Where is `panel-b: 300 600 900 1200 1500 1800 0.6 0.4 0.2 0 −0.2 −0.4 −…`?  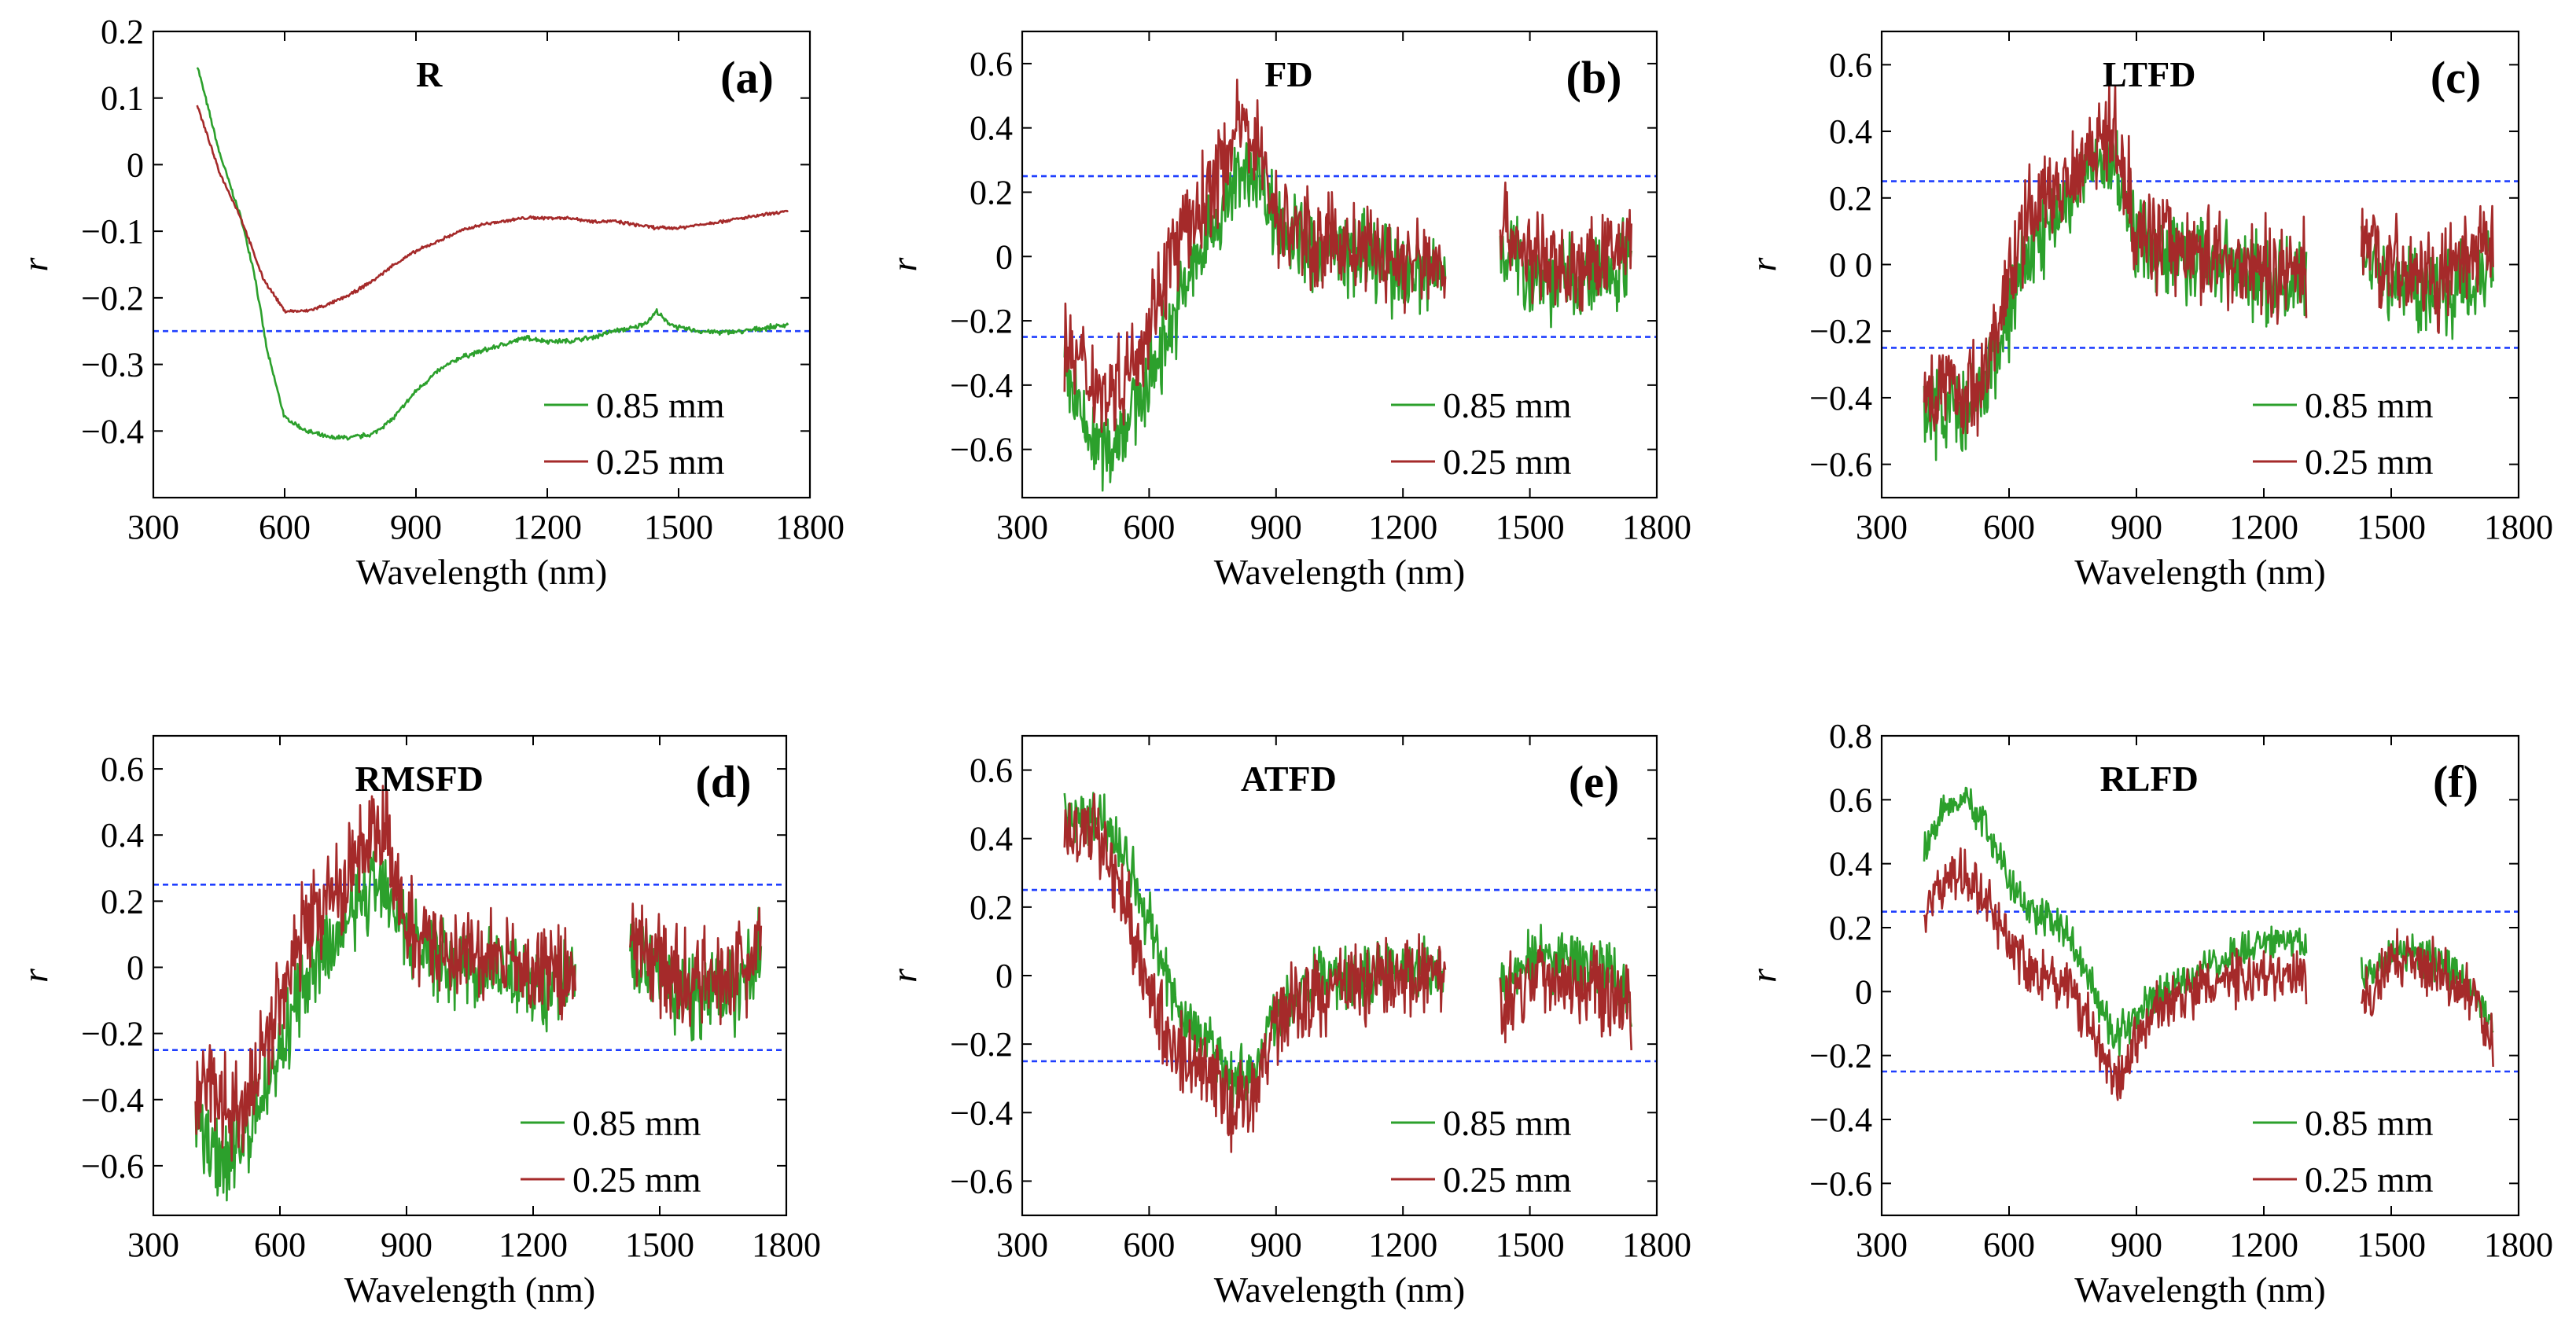 panel-b: 300 600 900 1200 1500 1800 0.6 0.4 0.2 0 −0.2 −0.4 −… is located at coordinates (1287, 311).